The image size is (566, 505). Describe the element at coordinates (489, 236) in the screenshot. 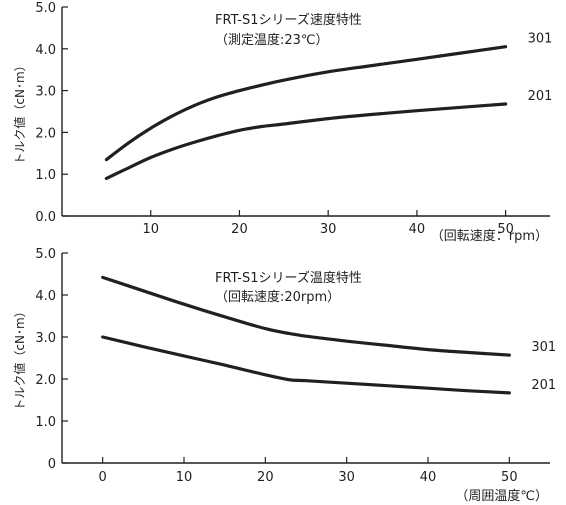

I see `x-axis-label: （回転速度：rpm）` at that location.